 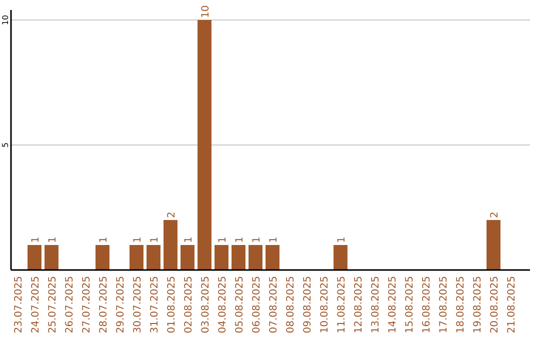 I want to click on x-tick-label: 10.08.2025, so click(x=325, y=305).